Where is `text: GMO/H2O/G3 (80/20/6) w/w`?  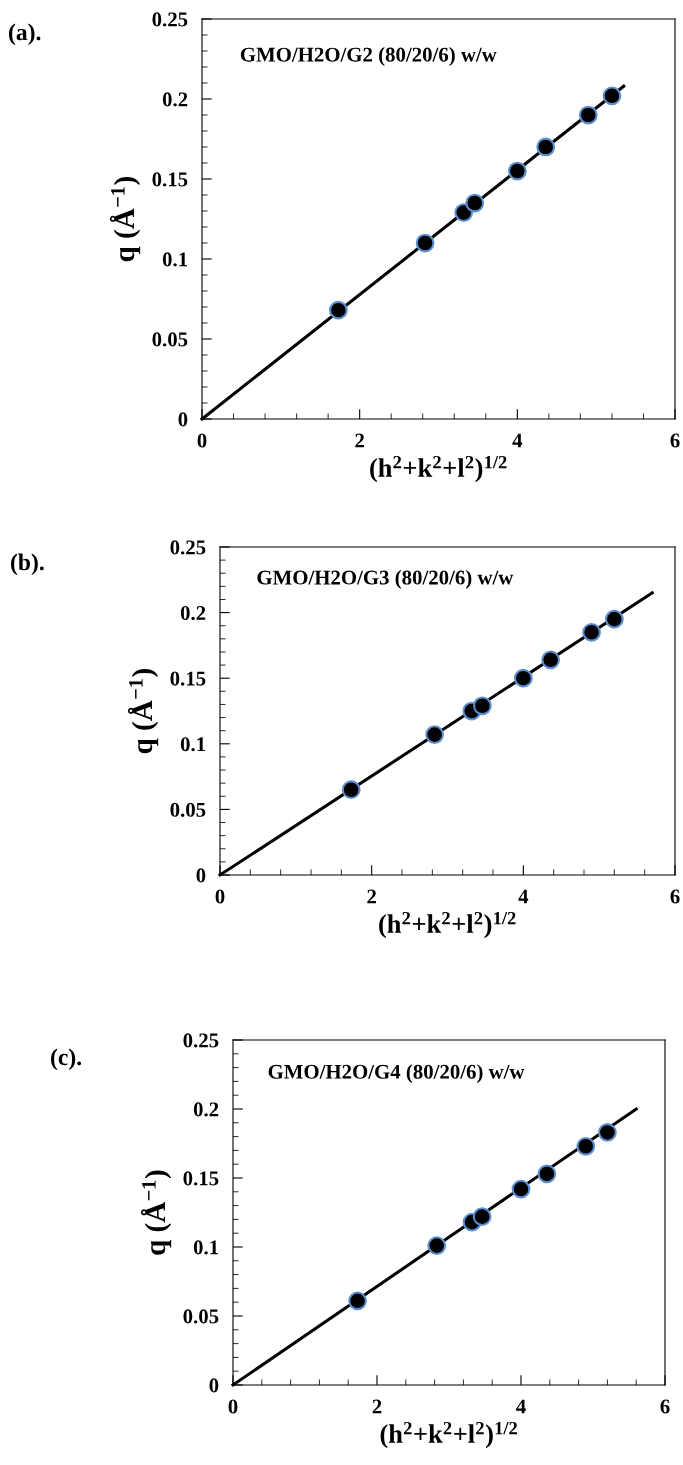 text: GMO/H2O/G3 (80/20/6) w/w is located at coordinates (385, 579).